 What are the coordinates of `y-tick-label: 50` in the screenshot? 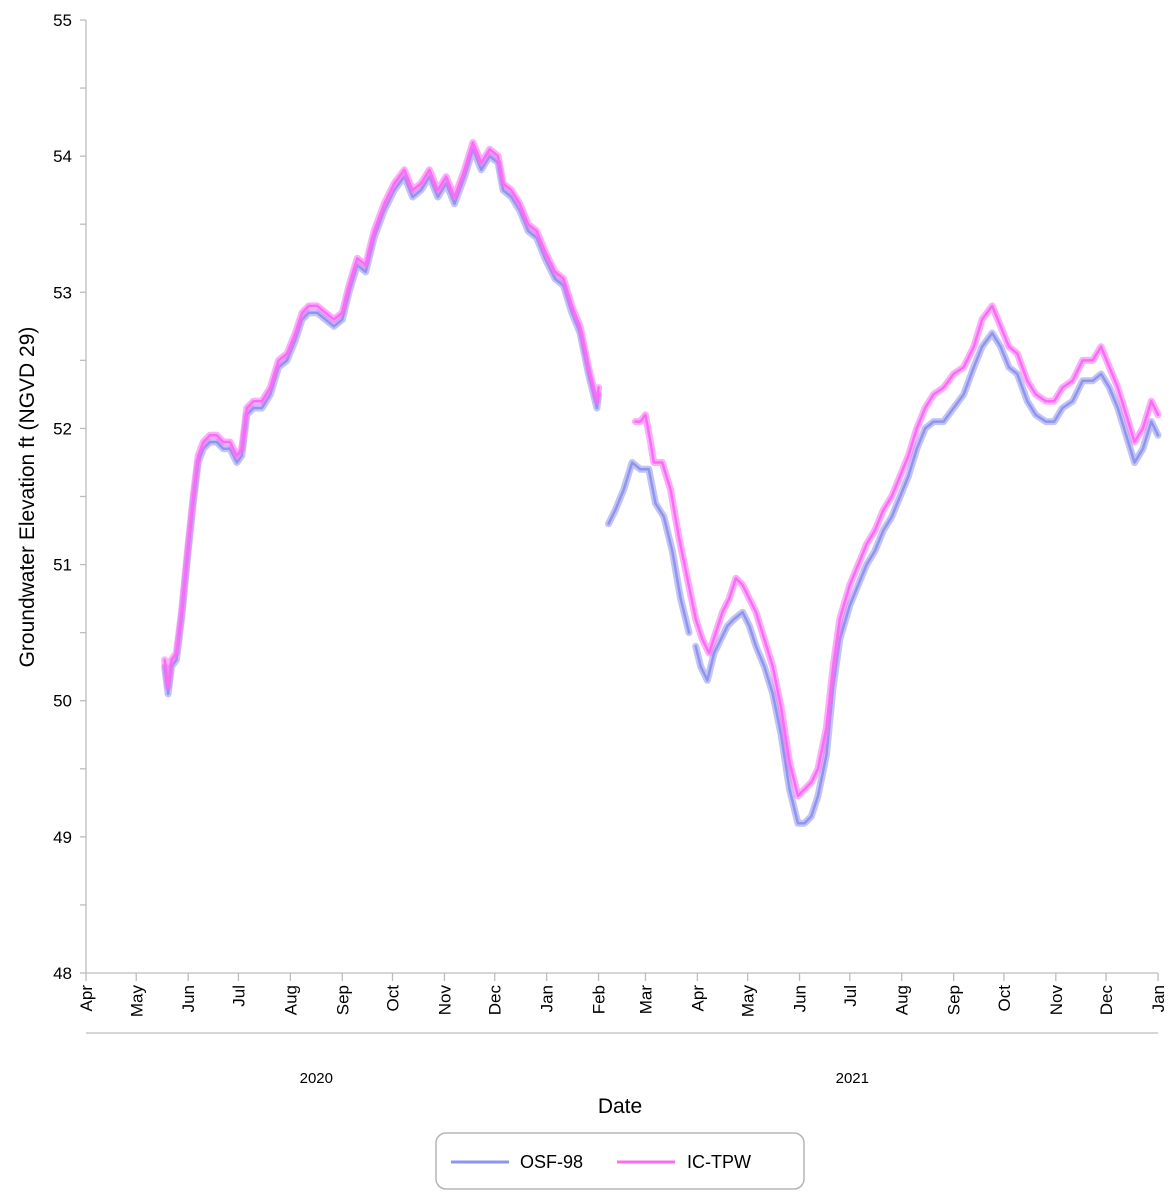 It's located at (62, 701).